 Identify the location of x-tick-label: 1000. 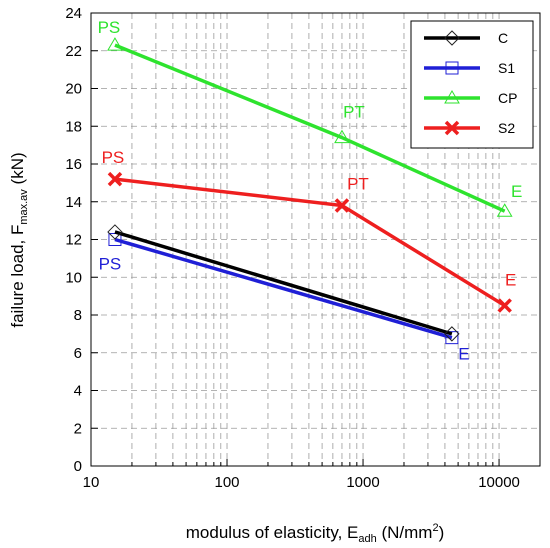
(362, 482).